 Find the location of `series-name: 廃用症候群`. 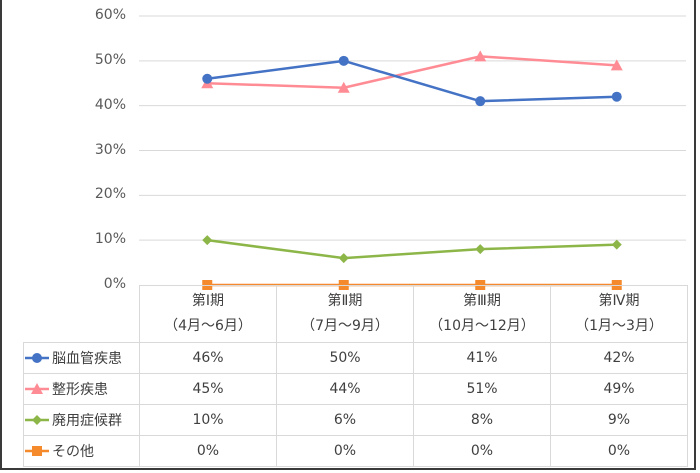

series-name: 廃用症候群 is located at coordinates (87, 421).